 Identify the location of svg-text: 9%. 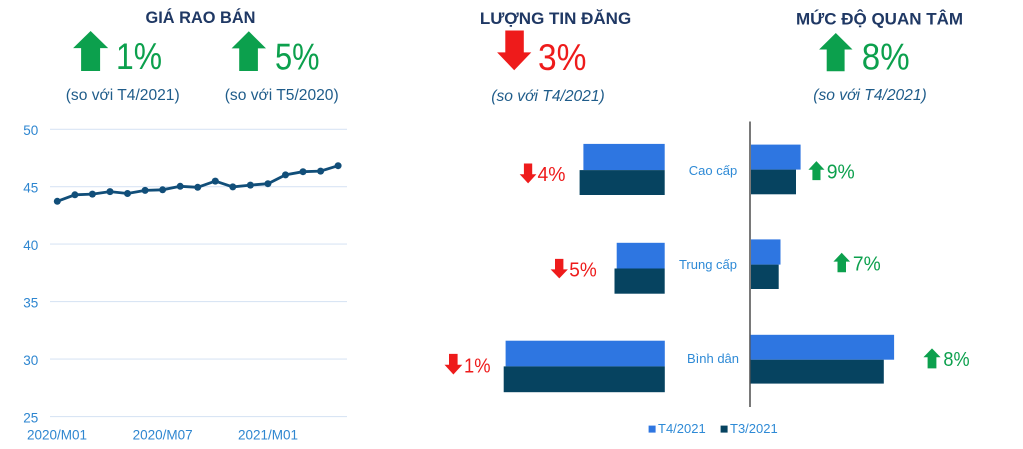
(841, 171).